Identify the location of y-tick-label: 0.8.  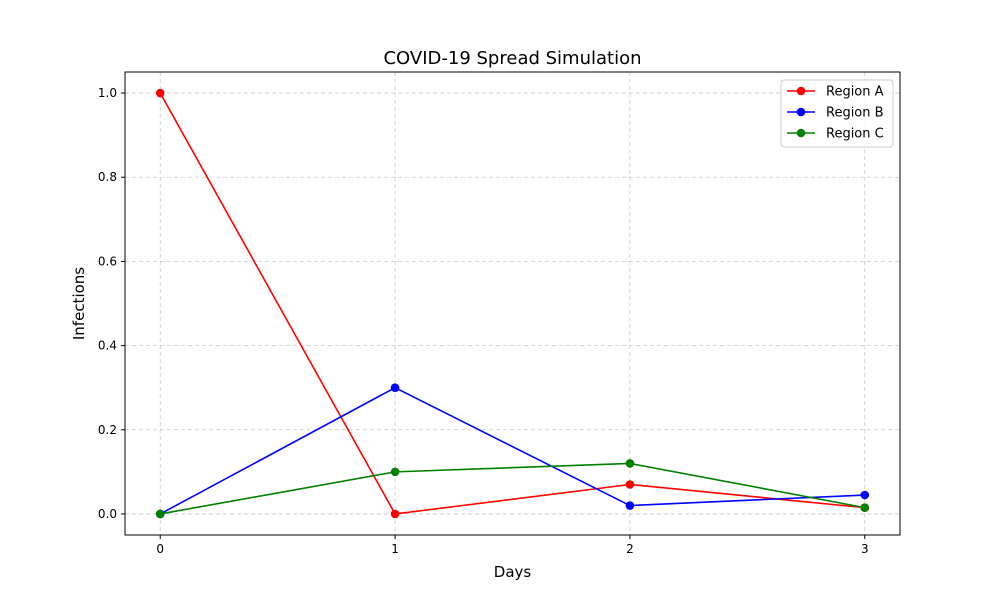
(107, 177).